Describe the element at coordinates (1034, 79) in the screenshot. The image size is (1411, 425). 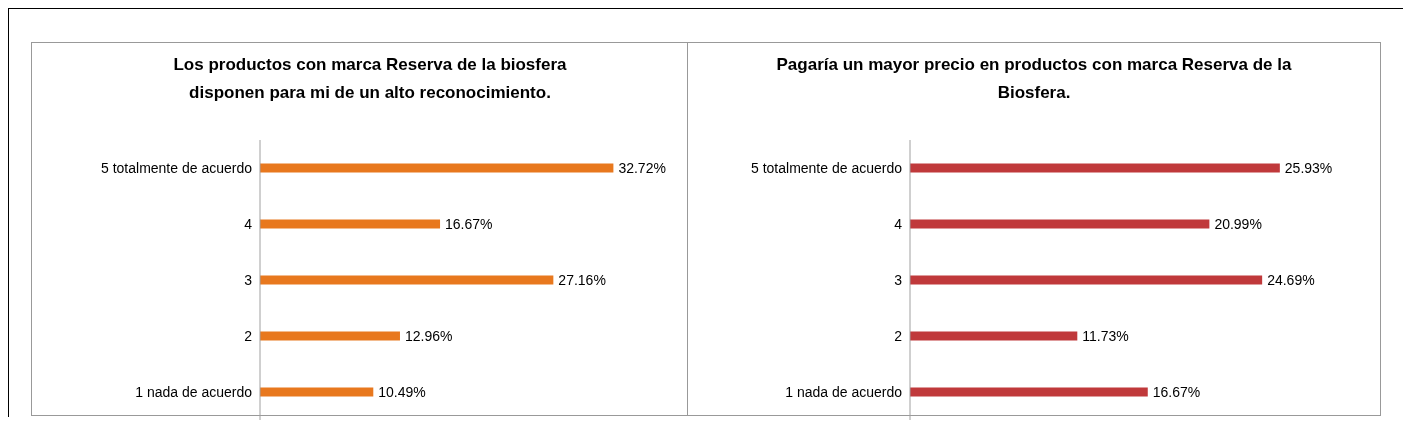
I see `chart-title: Pagaría un mayor precio en productos con marca Reserva de la Biosfera.` at that location.